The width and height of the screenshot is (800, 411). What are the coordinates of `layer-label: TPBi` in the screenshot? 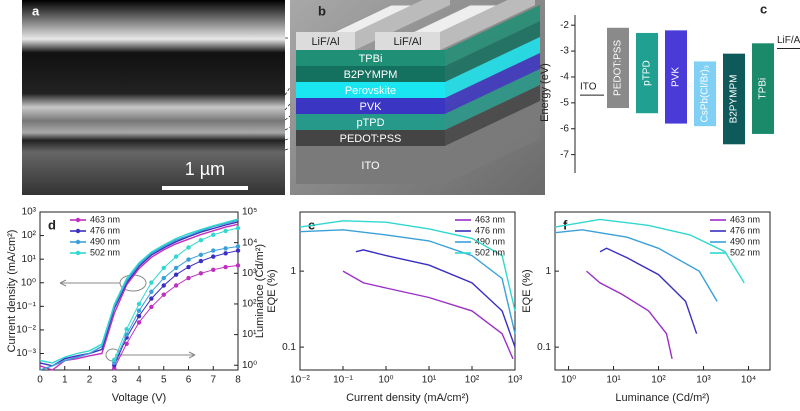 It's located at (371, 59).